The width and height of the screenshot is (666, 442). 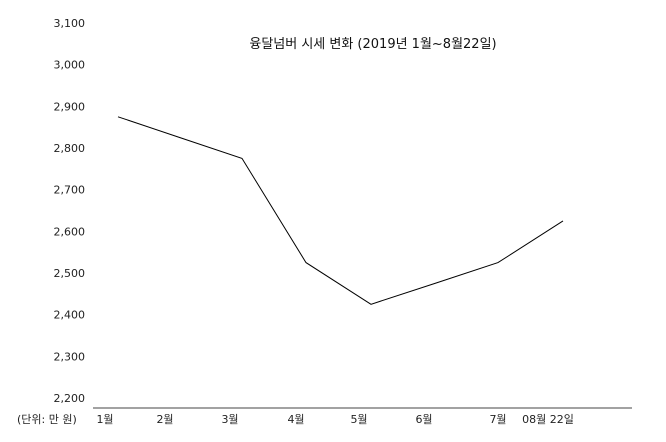 I want to click on y-tick-label: 2,300, so click(x=70, y=356).